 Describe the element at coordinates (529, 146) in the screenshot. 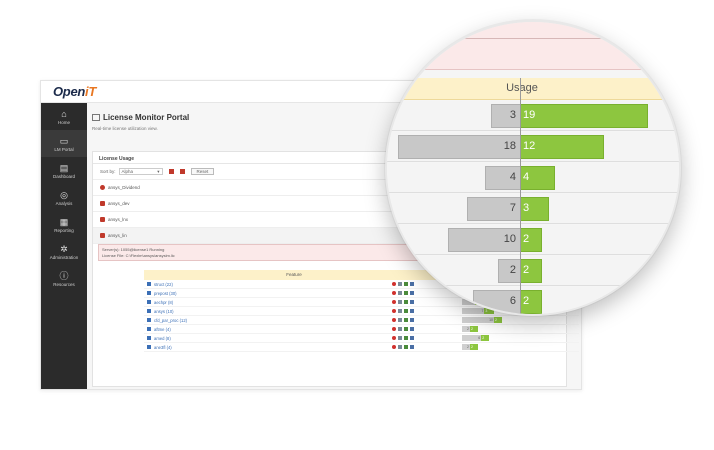

I see `magnified-free-value: 12` at that location.